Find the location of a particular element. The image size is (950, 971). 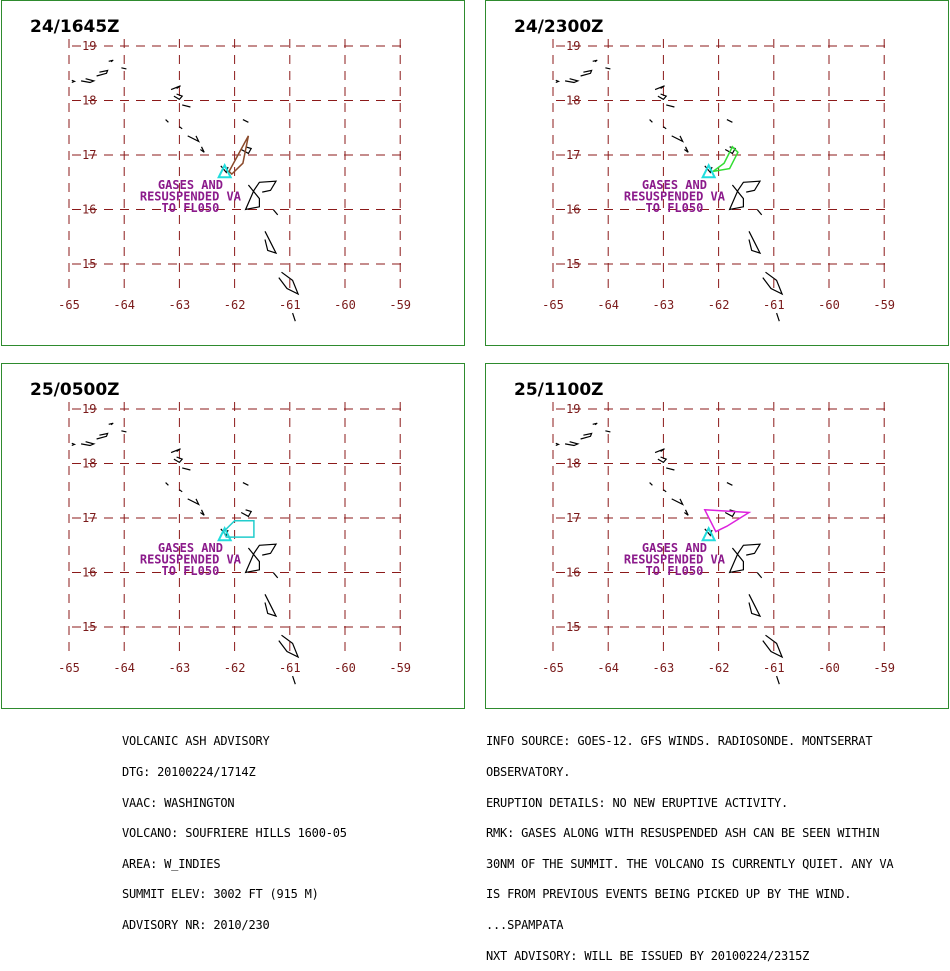

panel-time-label: 25/1100Z is located at coordinates (559, 390).